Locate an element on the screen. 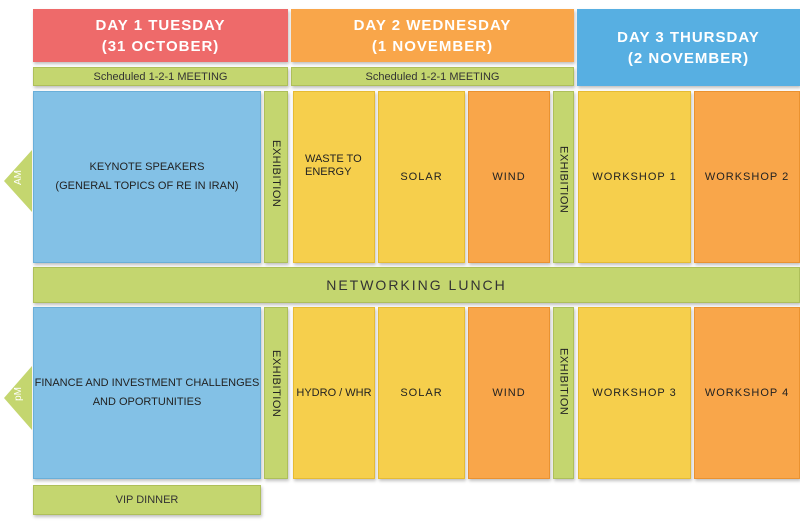 This screenshot has height=523, width=800. am-solar: SOLAR is located at coordinates (421, 177).